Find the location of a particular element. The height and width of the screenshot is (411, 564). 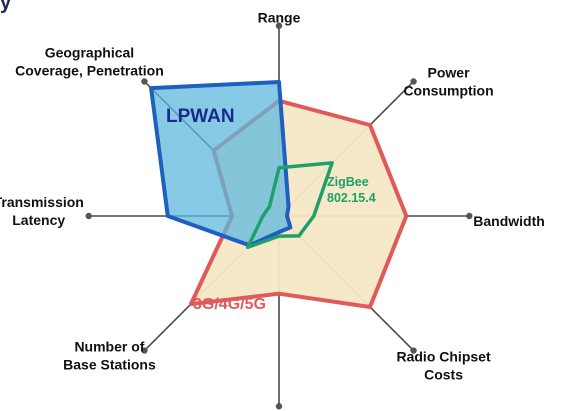

axis-label-chipset-line1: Radio Chipset is located at coordinates (443, 357).